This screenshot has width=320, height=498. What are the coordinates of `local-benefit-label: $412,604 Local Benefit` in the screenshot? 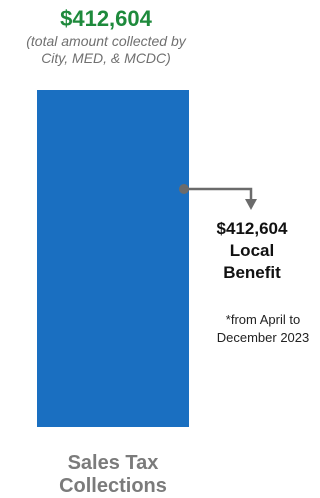 It's located at (252, 251).